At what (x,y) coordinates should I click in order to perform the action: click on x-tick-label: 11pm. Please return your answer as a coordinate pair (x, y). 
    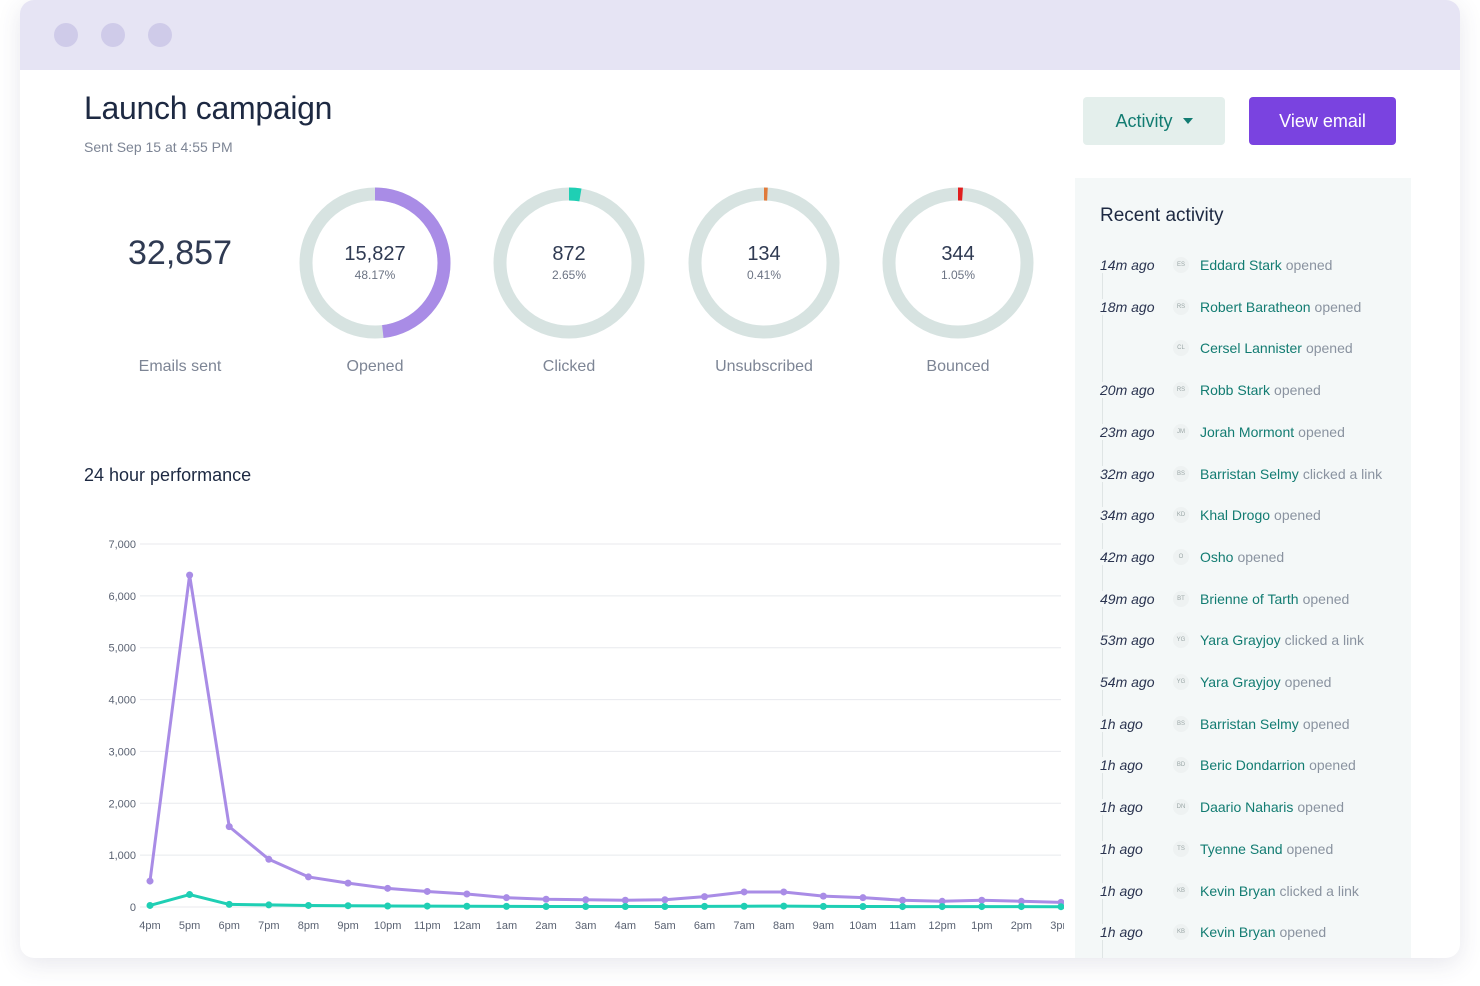
    Looking at the image, I should click on (427, 926).